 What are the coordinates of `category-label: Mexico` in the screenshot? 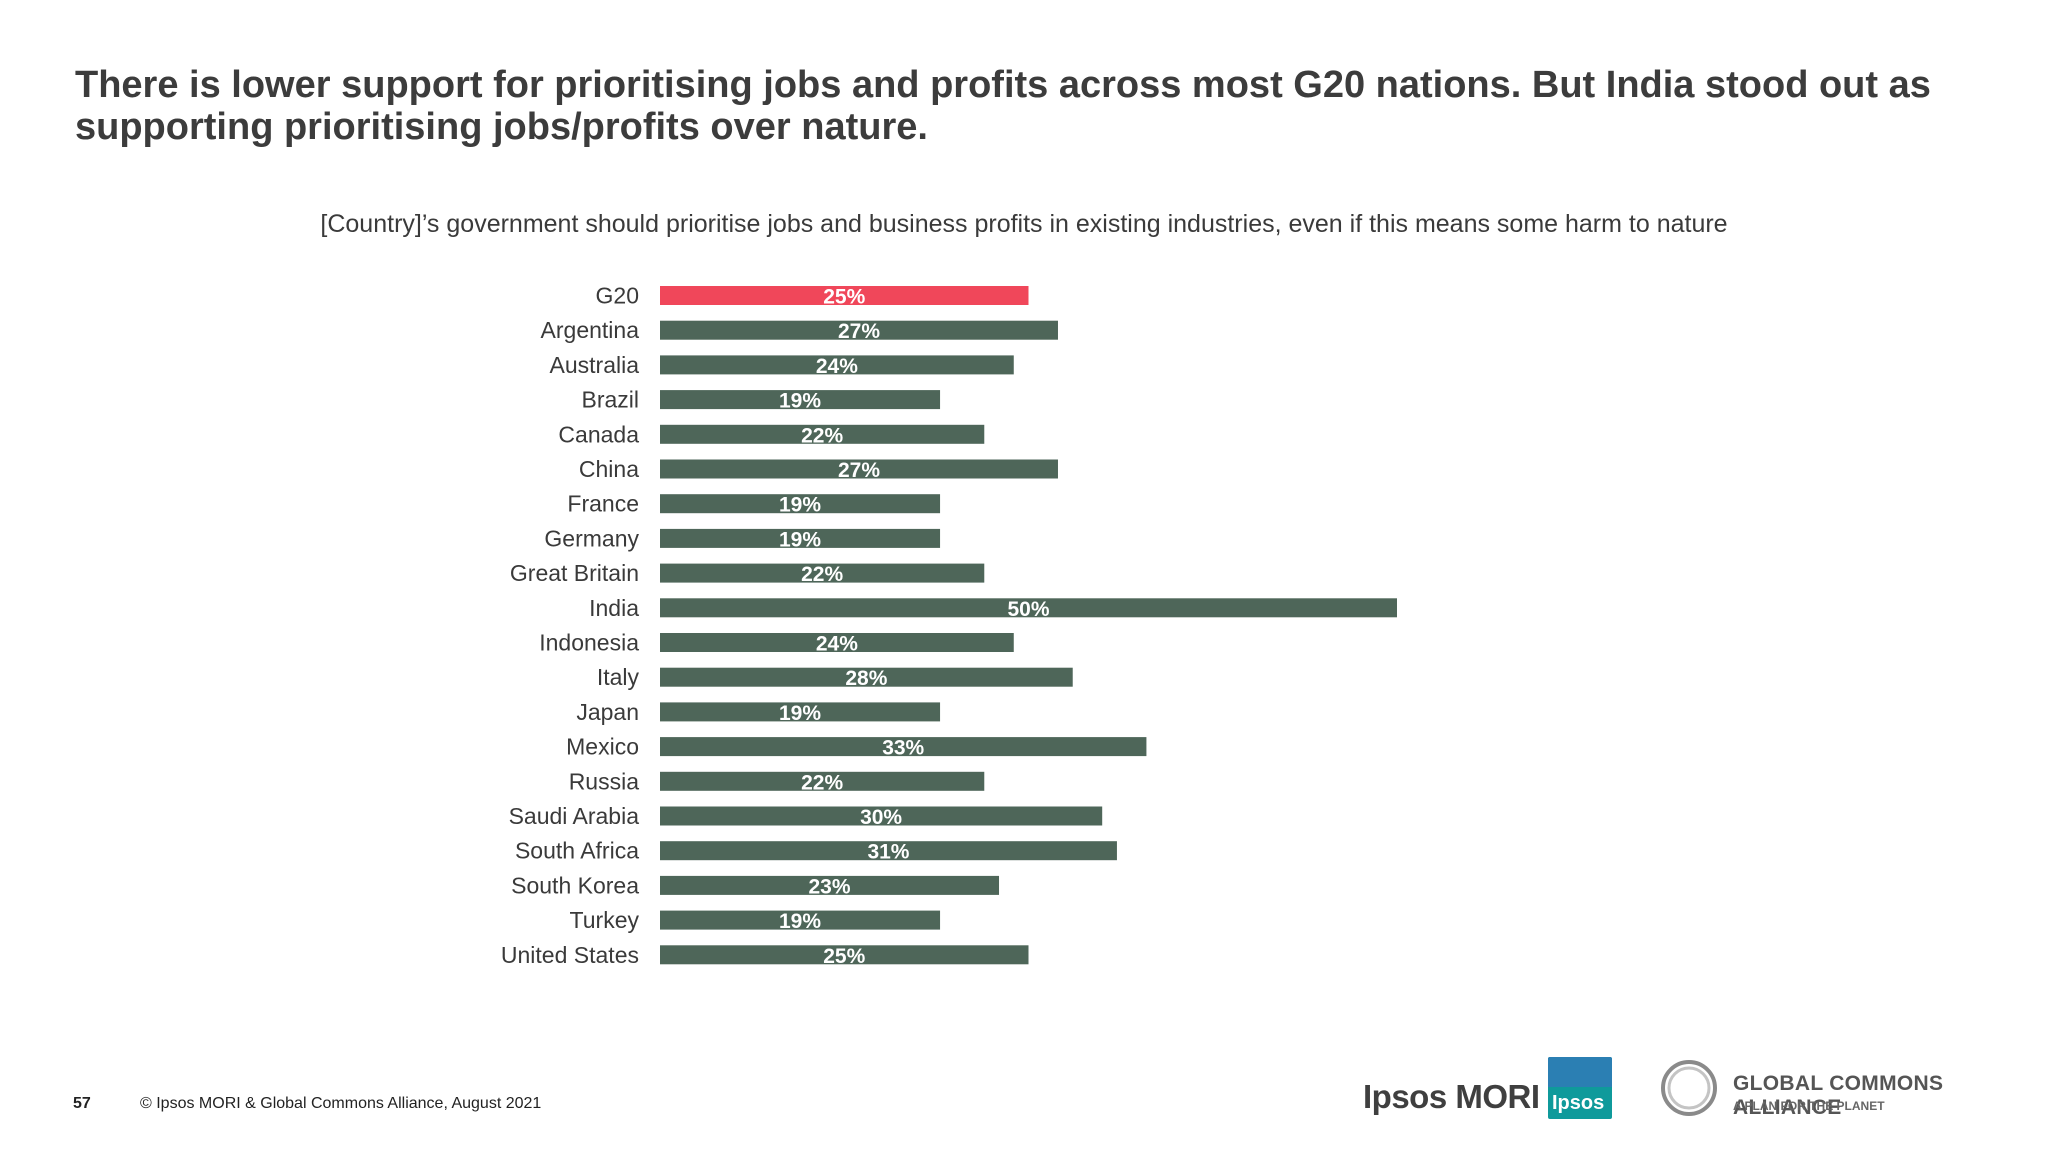 It's located at (602, 747).